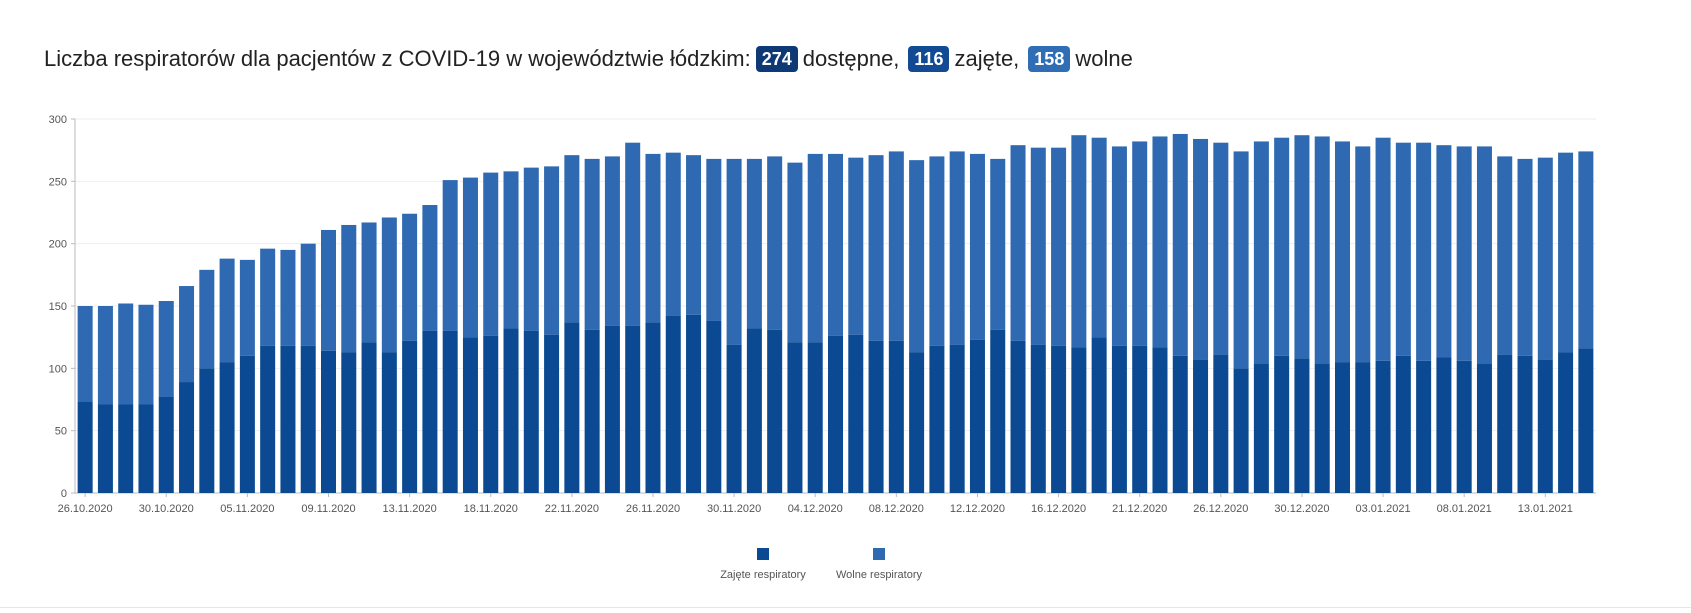  What do you see at coordinates (1139, 509) in the screenshot?
I see `x-tick-label: 21.12.2020` at bounding box center [1139, 509].